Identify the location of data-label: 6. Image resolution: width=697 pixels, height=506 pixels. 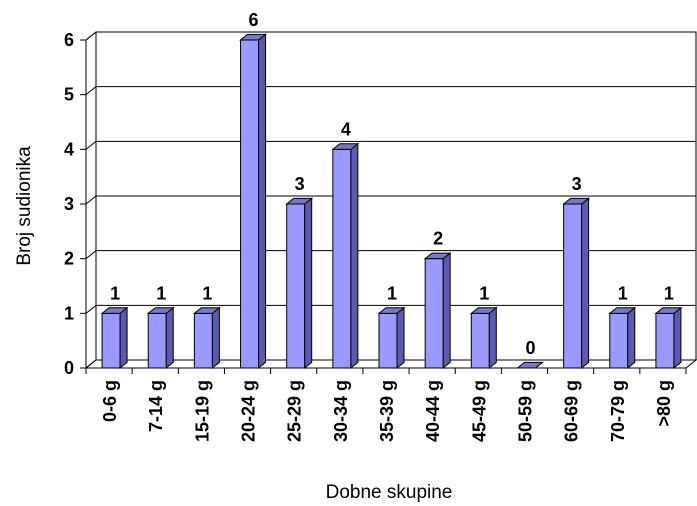
(254, 20).